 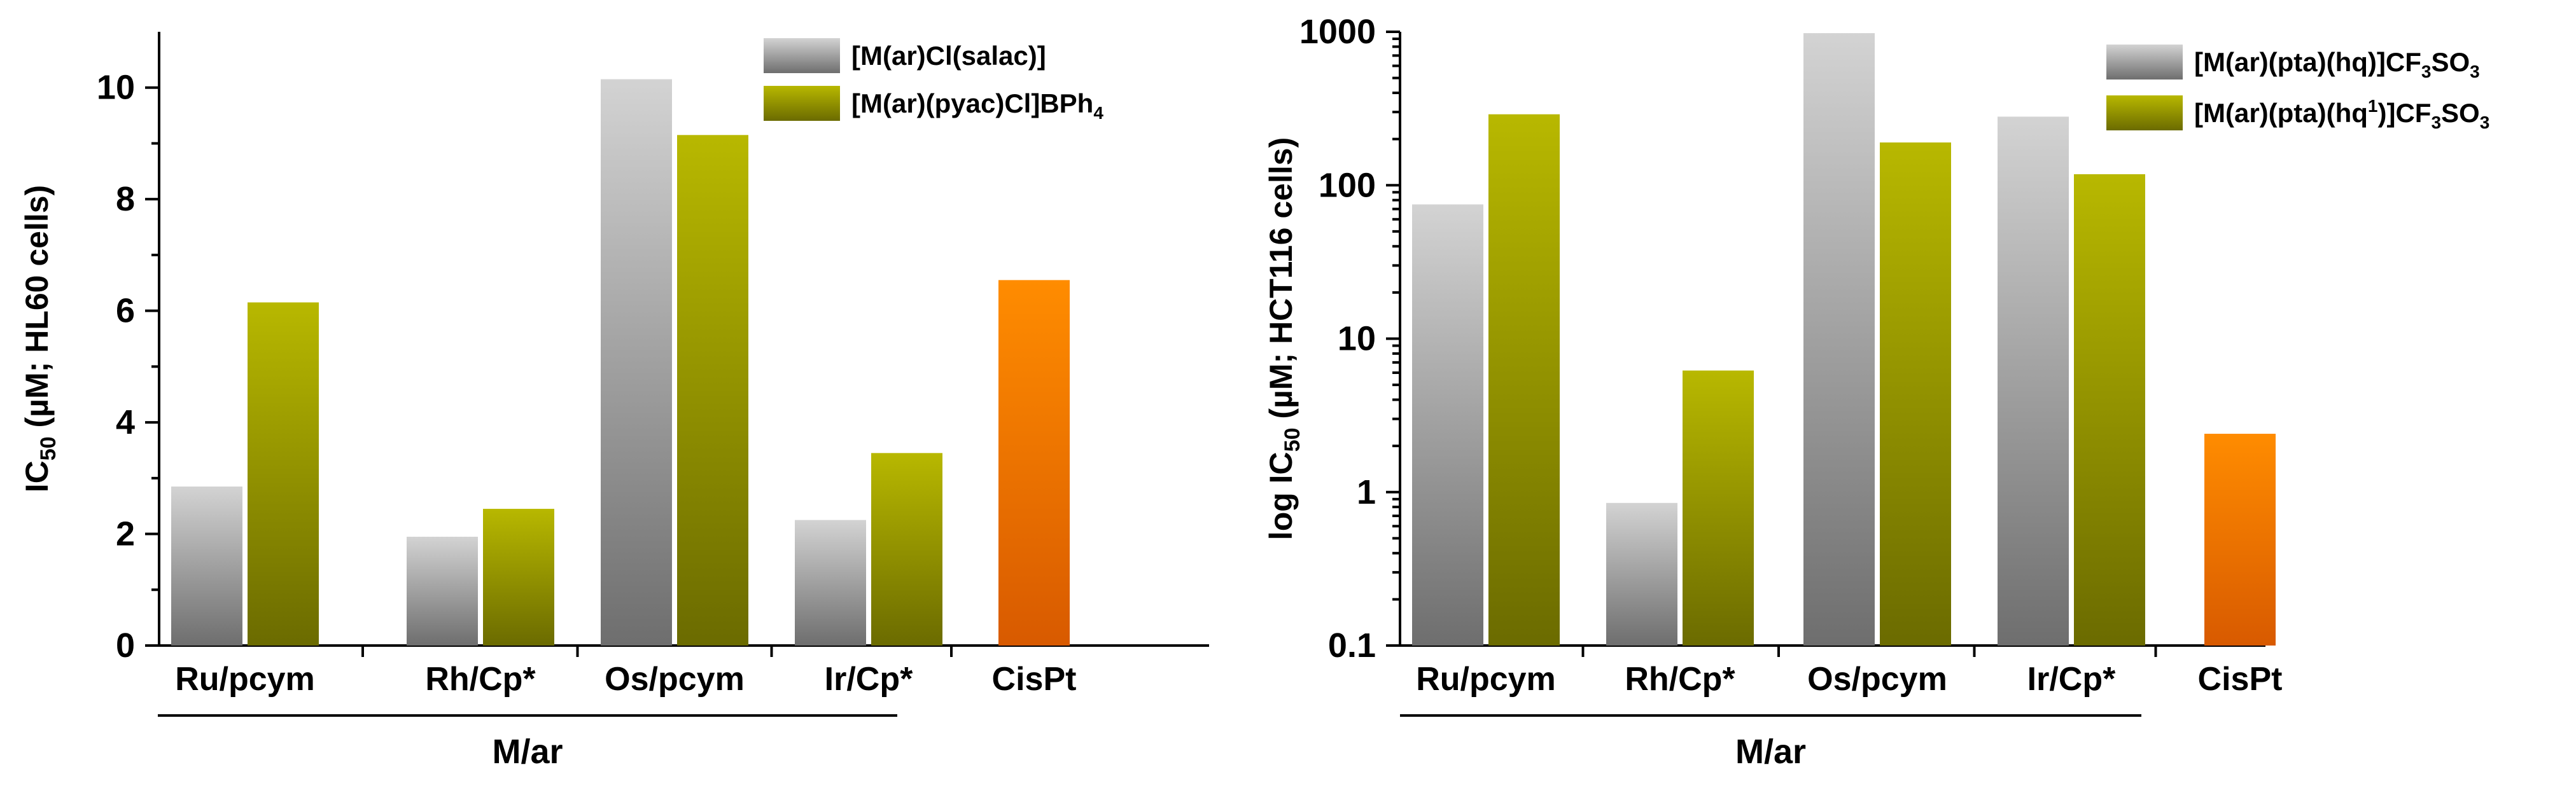 What do you see at coordinates (125, 534) in the screenshot?
I see `y-tick-label: 2` at bounding box center [125, 534].